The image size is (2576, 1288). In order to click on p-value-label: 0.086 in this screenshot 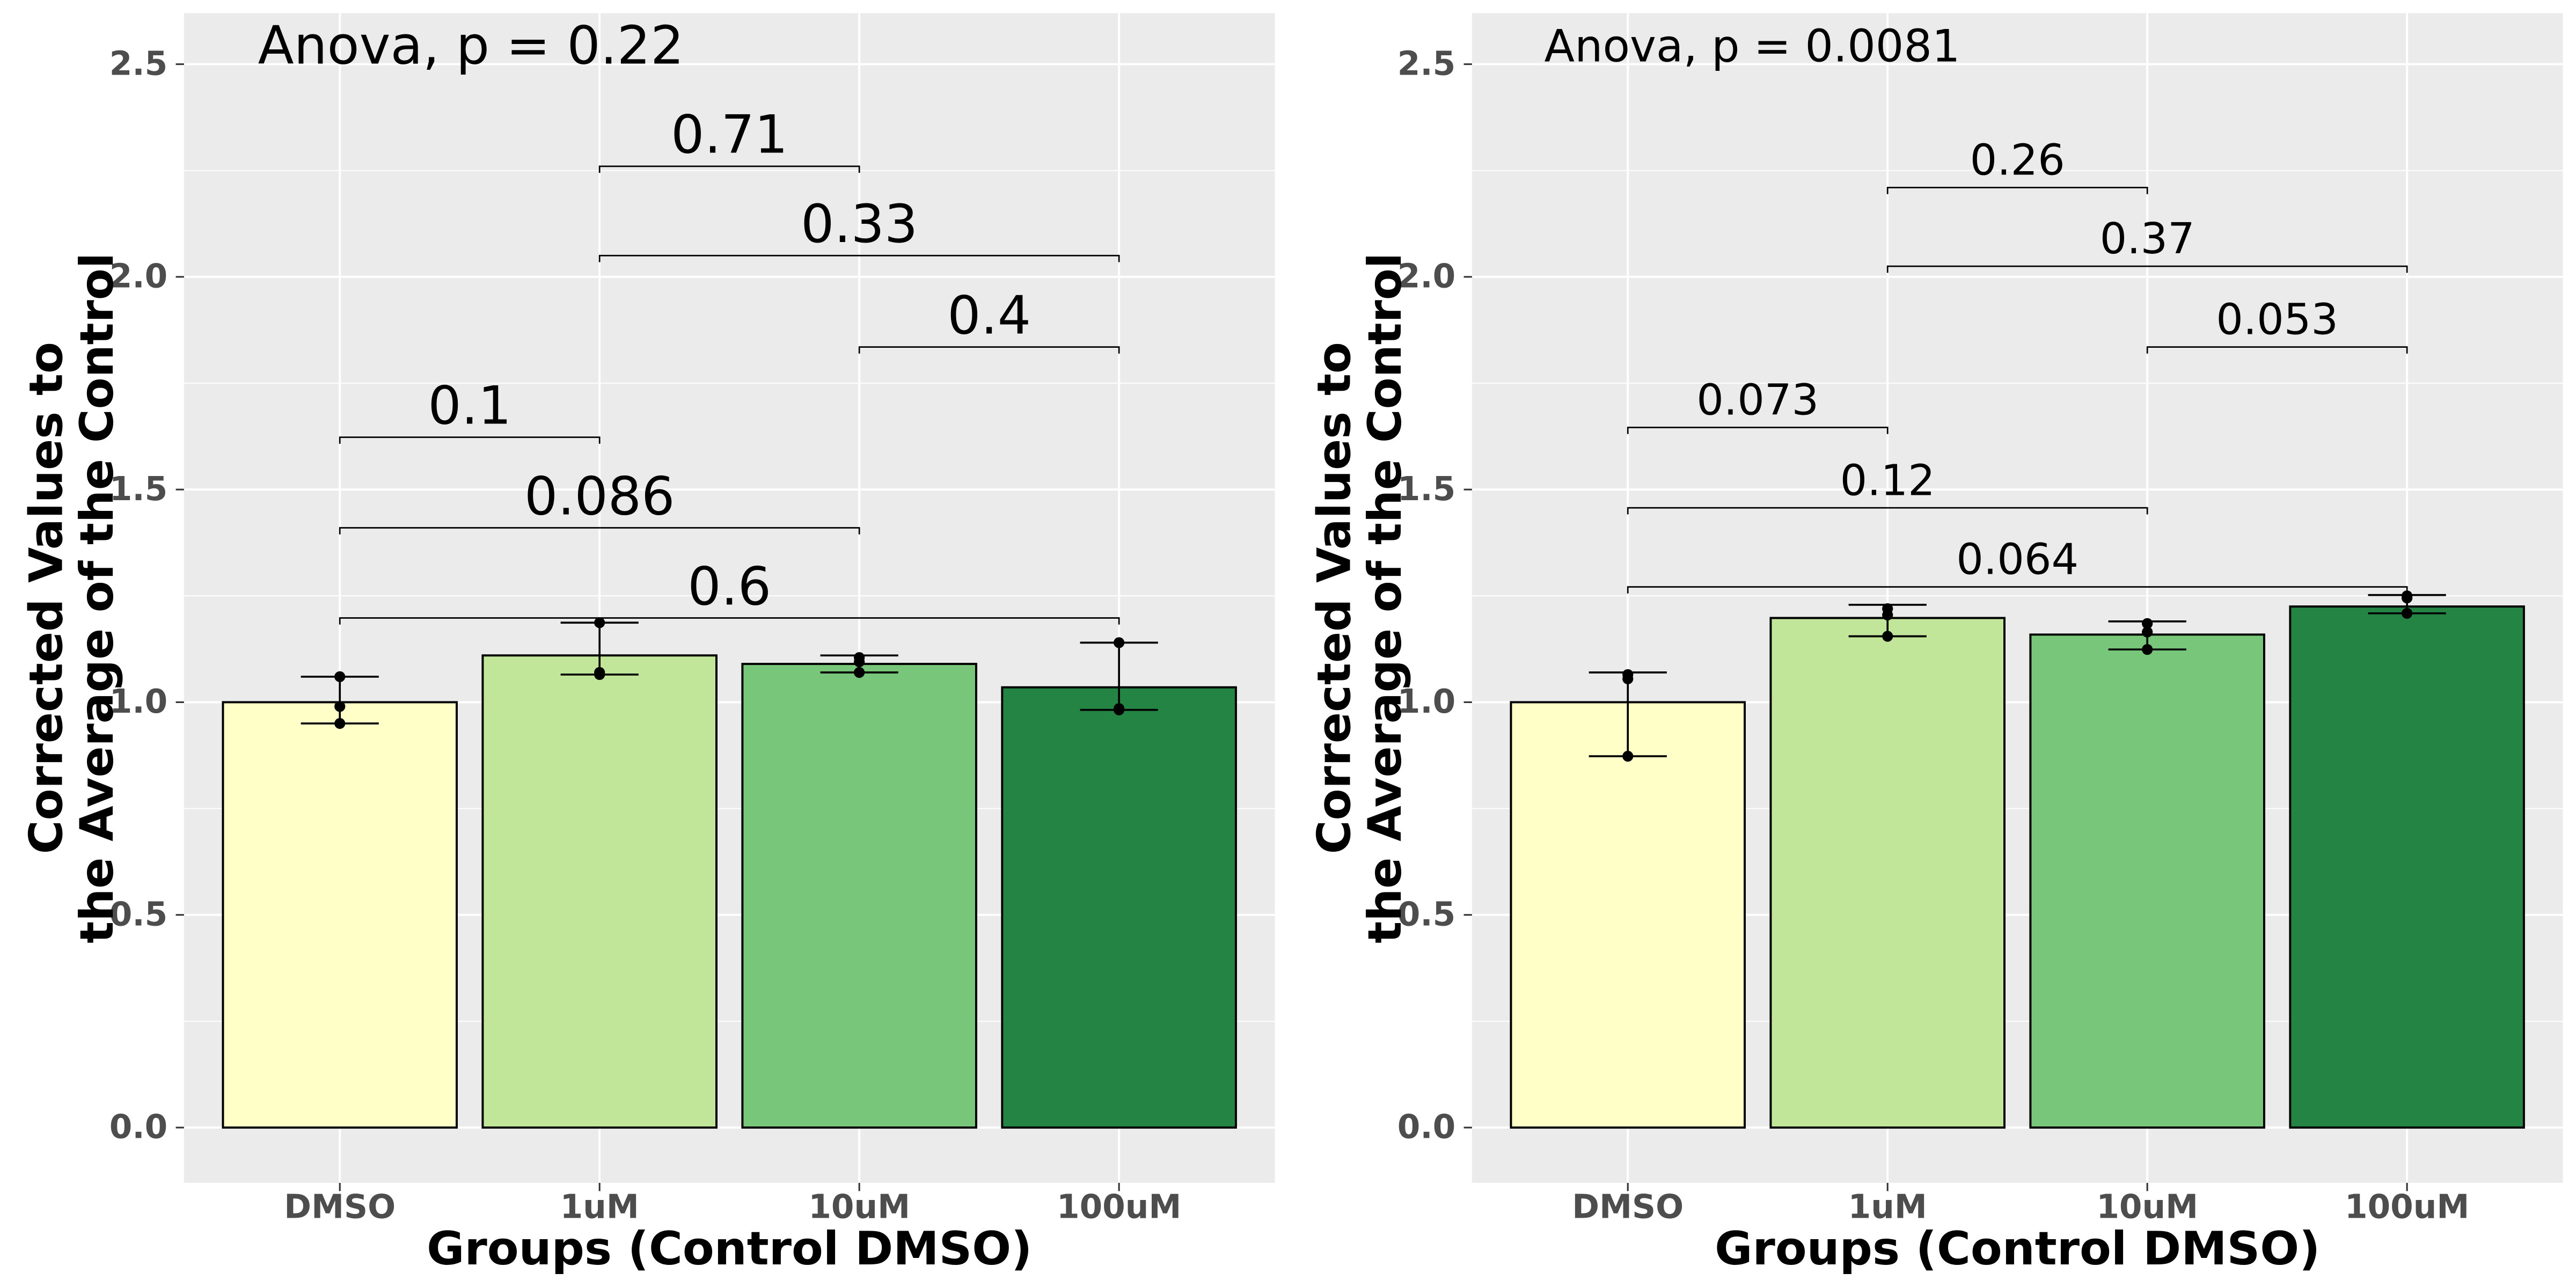, I will do `click(599, 496)`.